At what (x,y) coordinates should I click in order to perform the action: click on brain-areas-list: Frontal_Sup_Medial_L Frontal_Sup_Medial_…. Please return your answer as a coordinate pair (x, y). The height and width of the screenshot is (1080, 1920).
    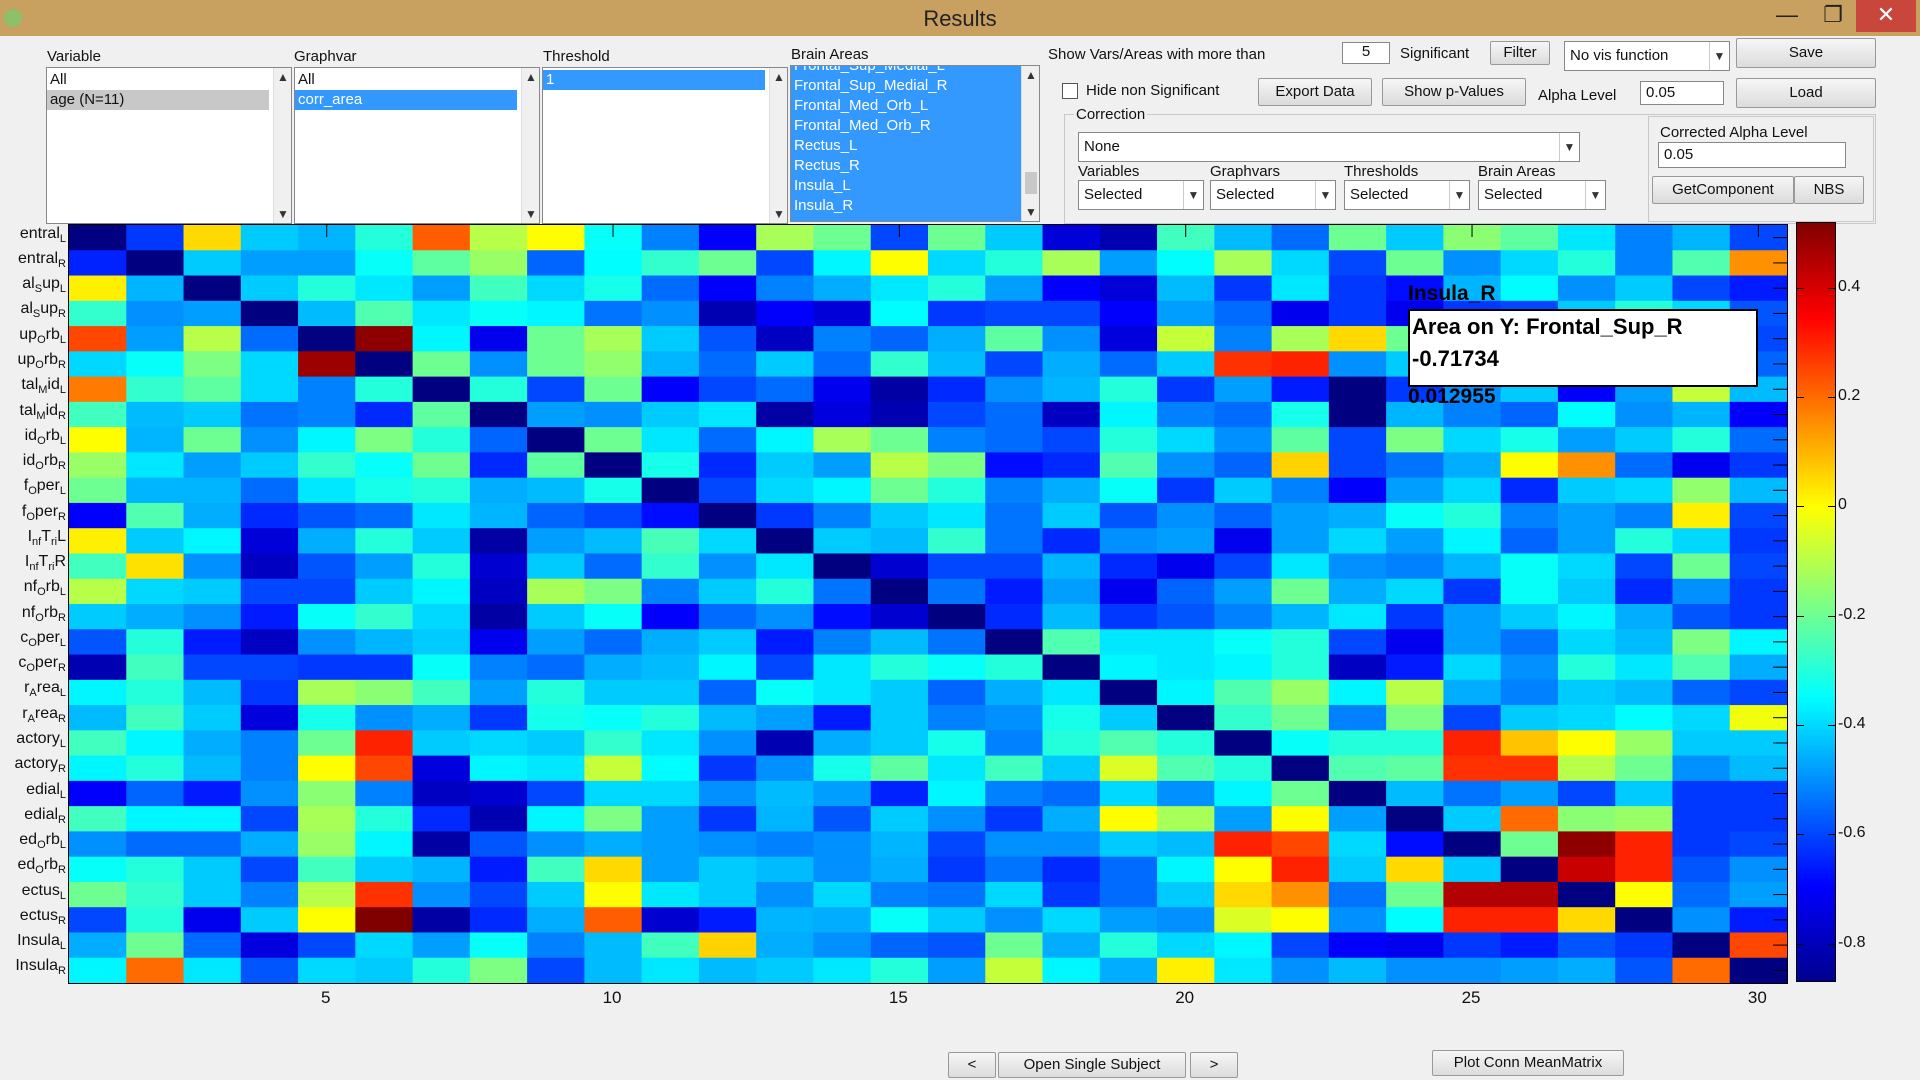
    Looking at the image, I should click on (915, 143).